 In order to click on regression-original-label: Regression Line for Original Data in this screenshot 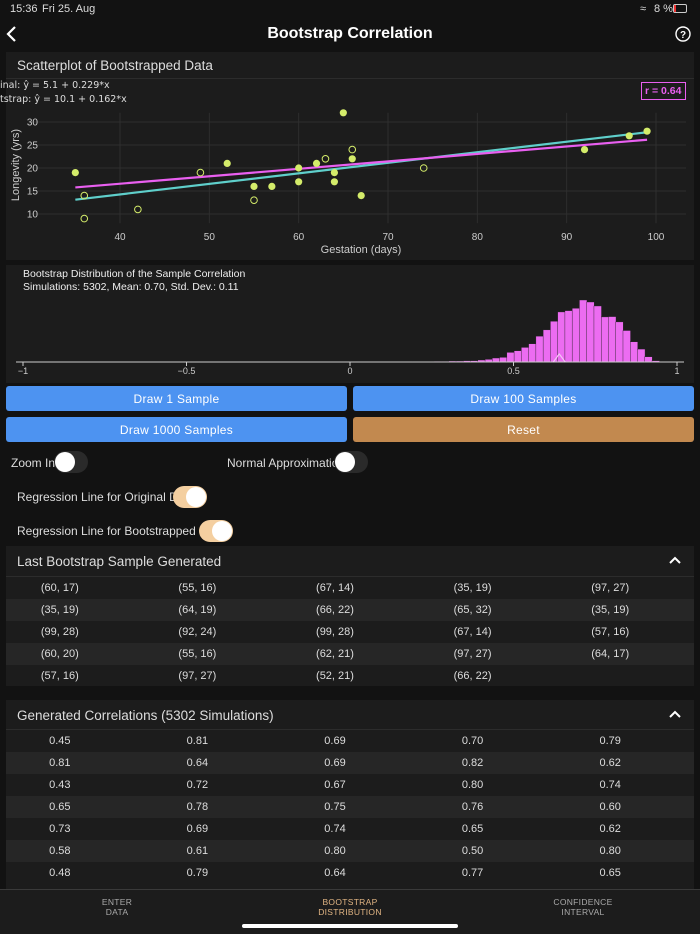, I will do `click(106, 497)`.